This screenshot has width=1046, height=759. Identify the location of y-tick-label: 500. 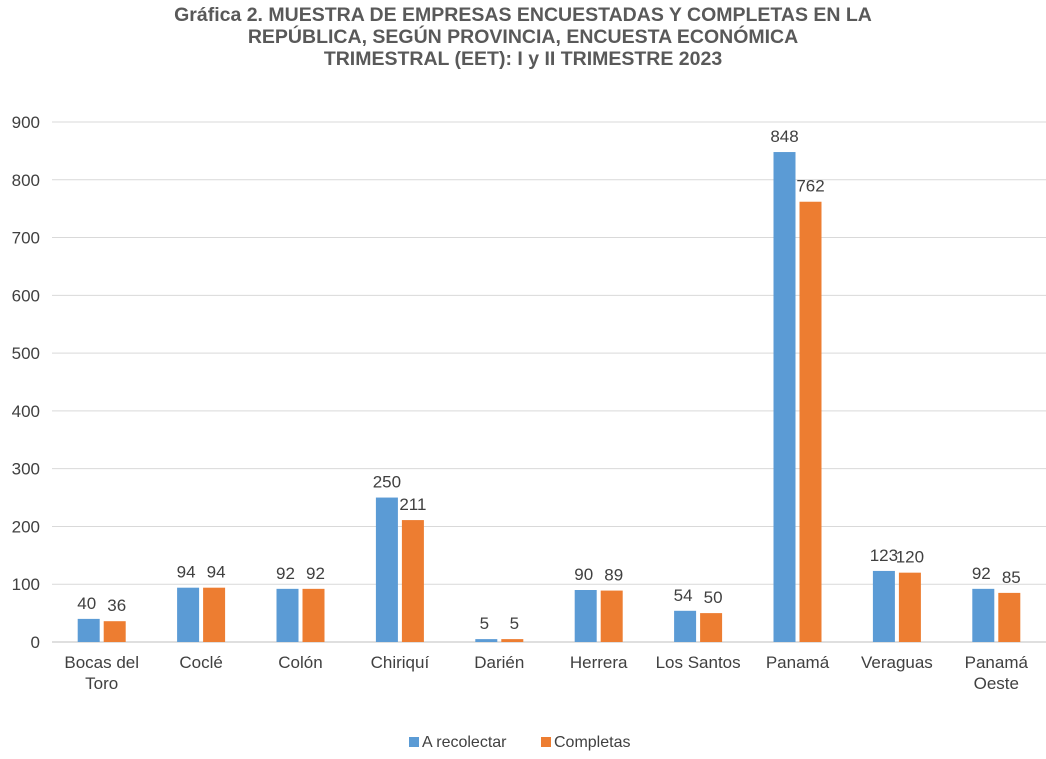
(26, 353).